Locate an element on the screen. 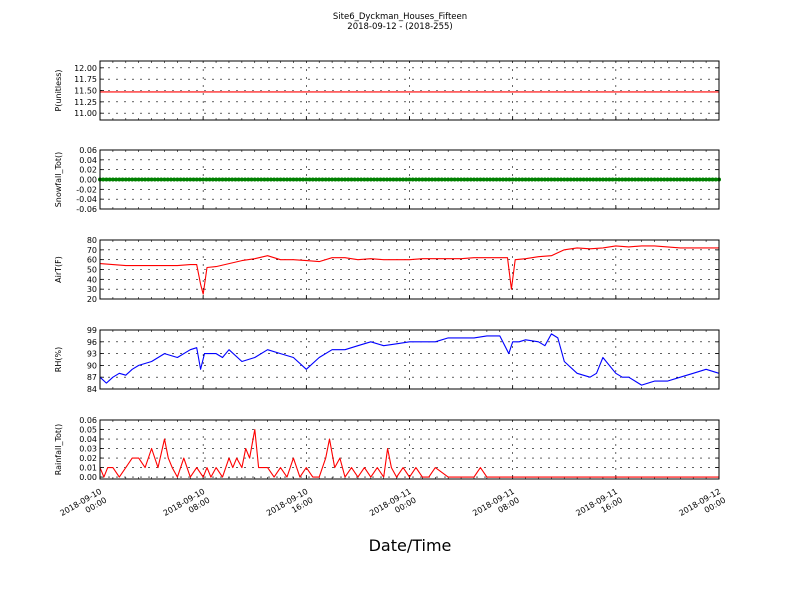  panel-3: 84 87 90 93 96 99 RH(%) is located at coordinates (387, 360).